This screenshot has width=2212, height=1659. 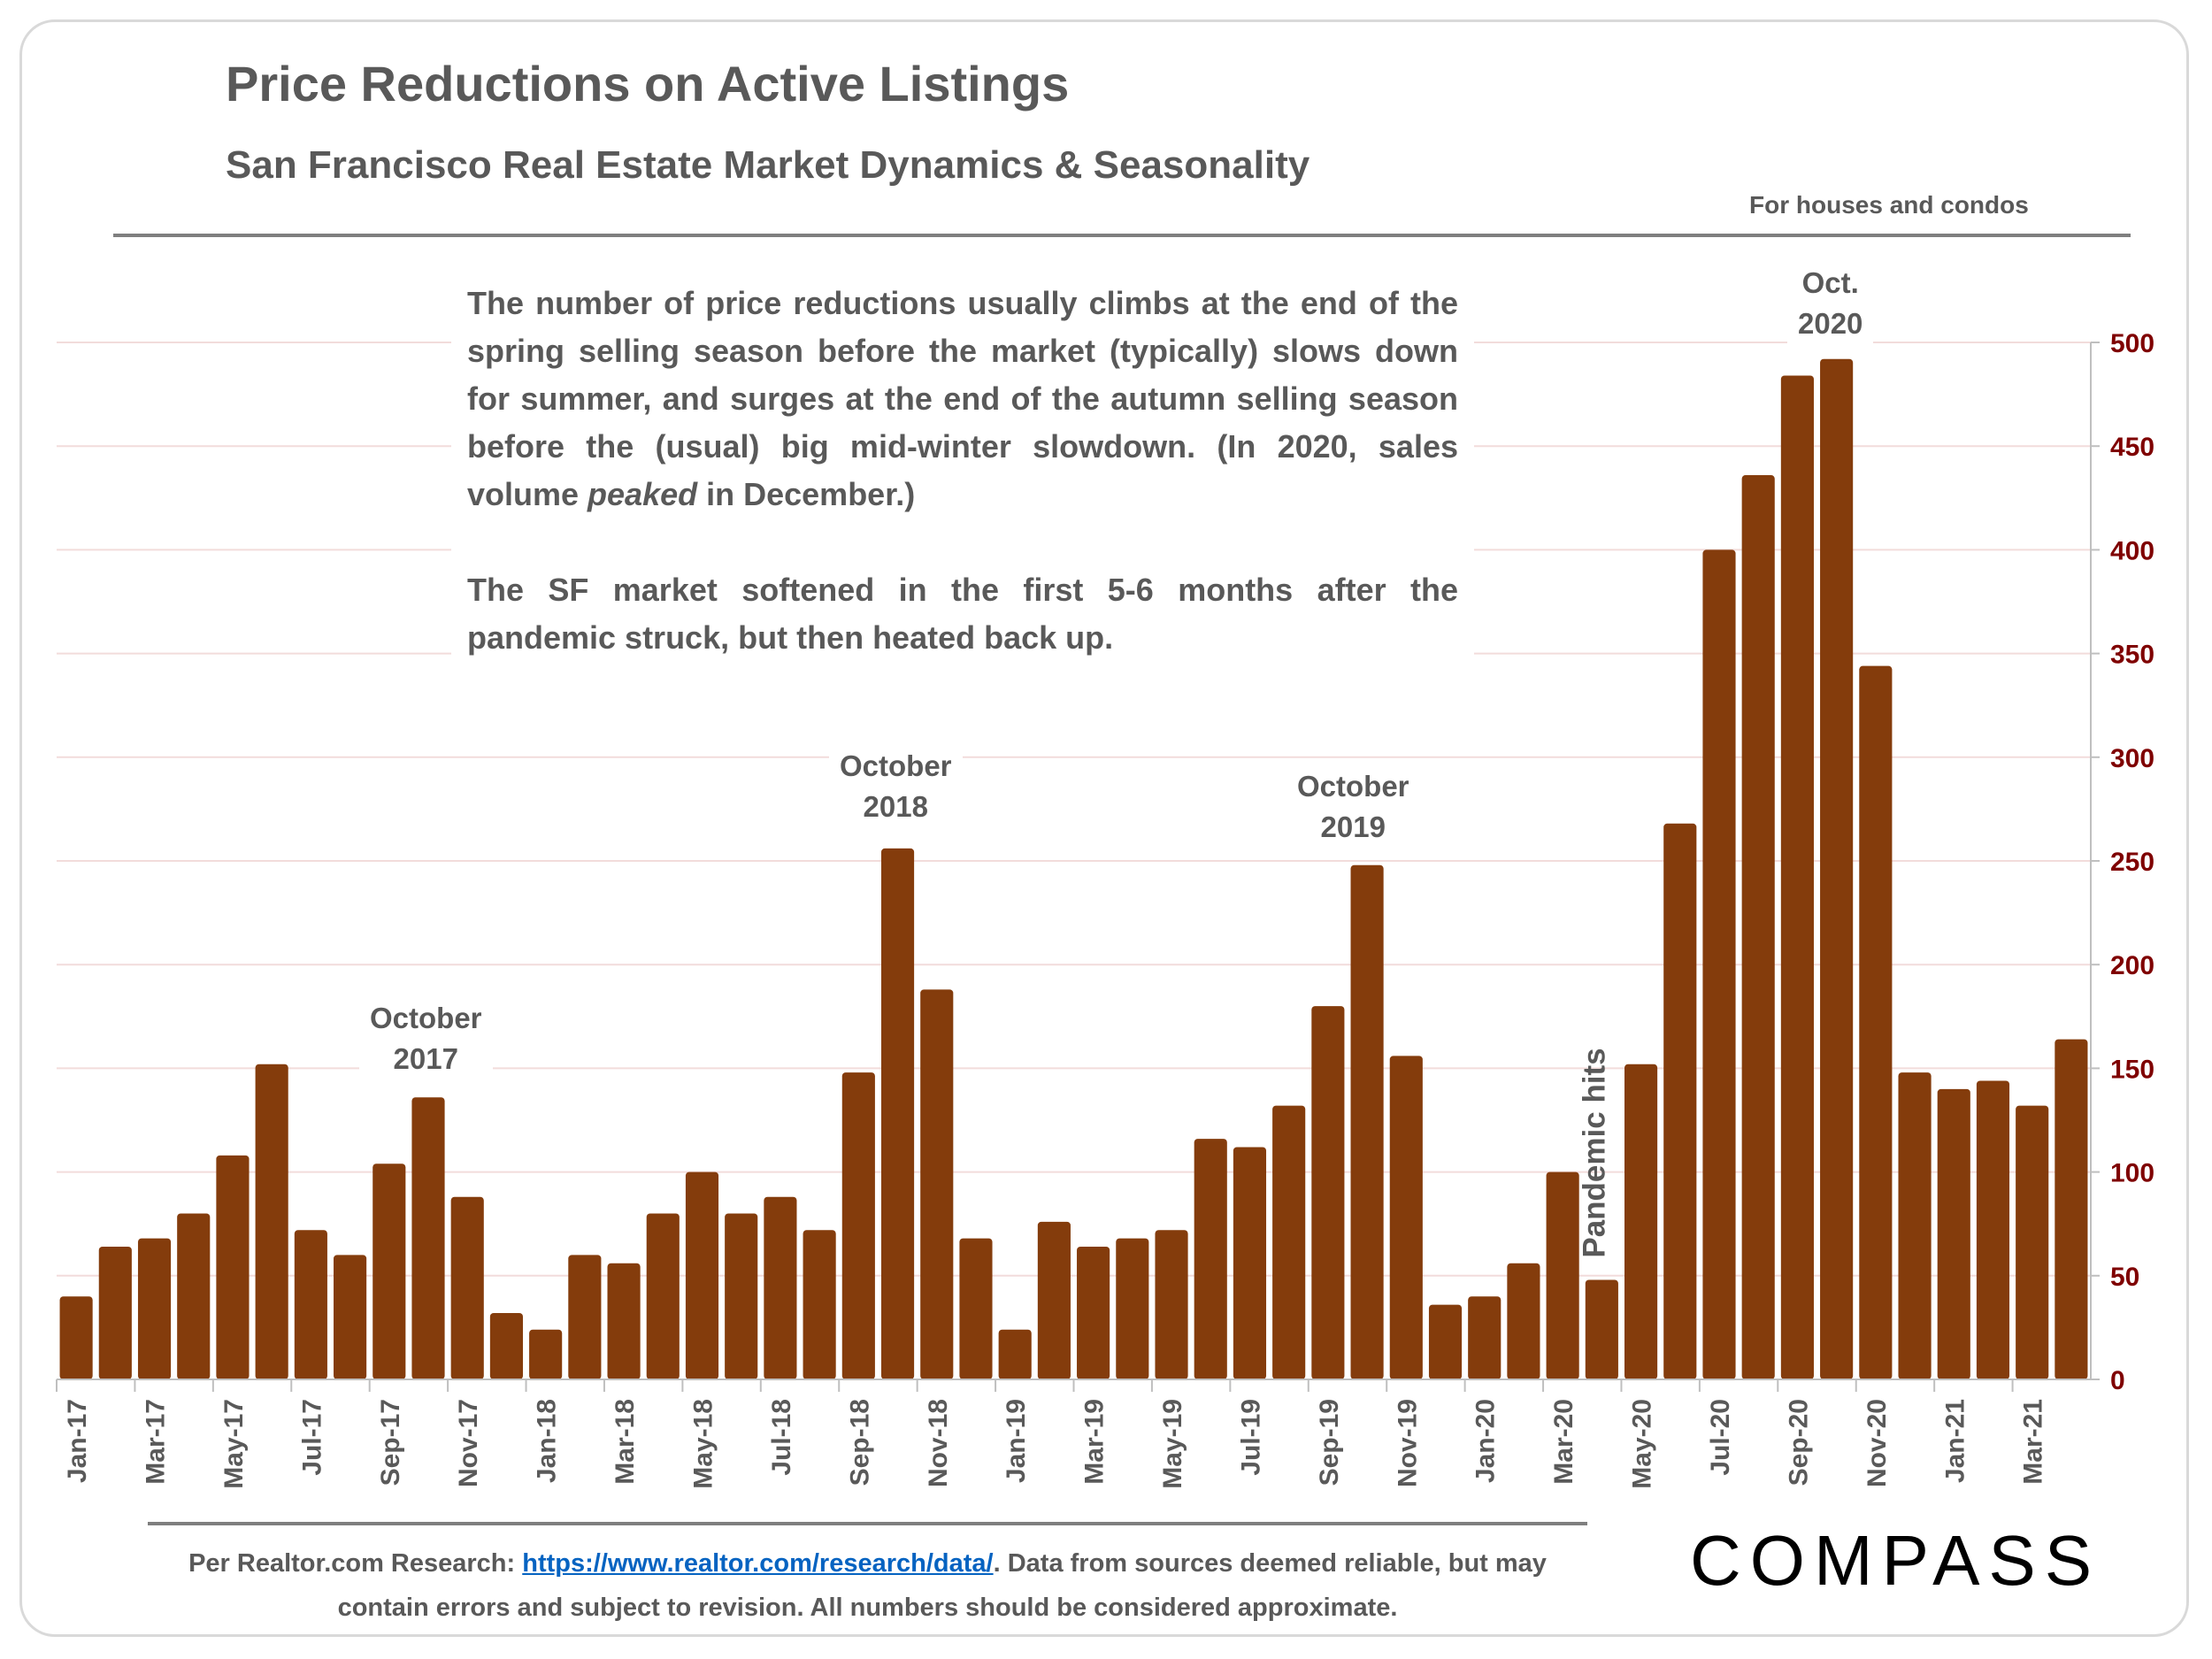 What do you see at coordinates (1353, 807) in the screenshot?
I see `annotation-october-2019: October 2019` at bounding box center [1353, 807].